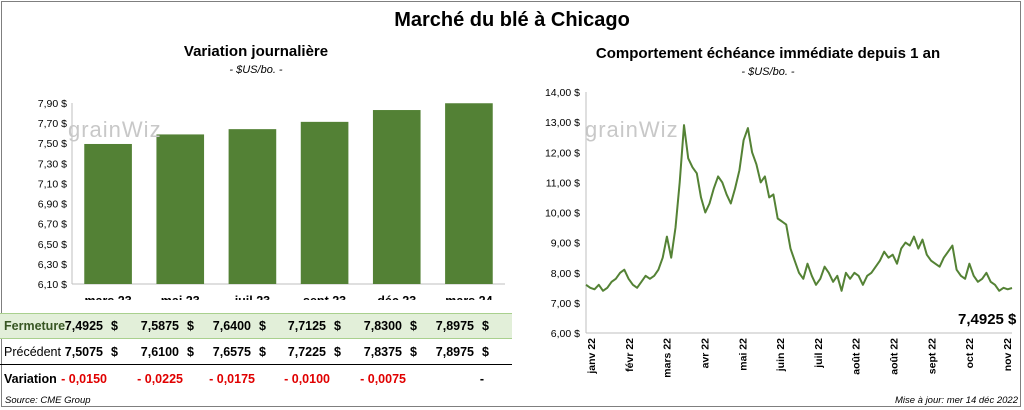  What do you see at coordinates (115, 129) in the screenshot?
I see `grainwiz-logo-left: grainWiz` at bounding box center [115, 129].